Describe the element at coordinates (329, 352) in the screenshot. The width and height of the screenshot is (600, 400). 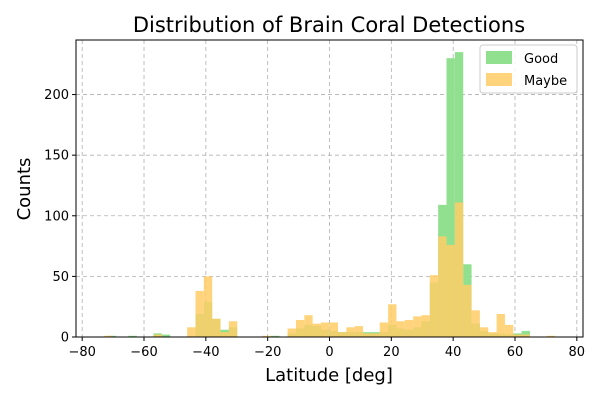
I see `x-tick-label: 0` at that location.